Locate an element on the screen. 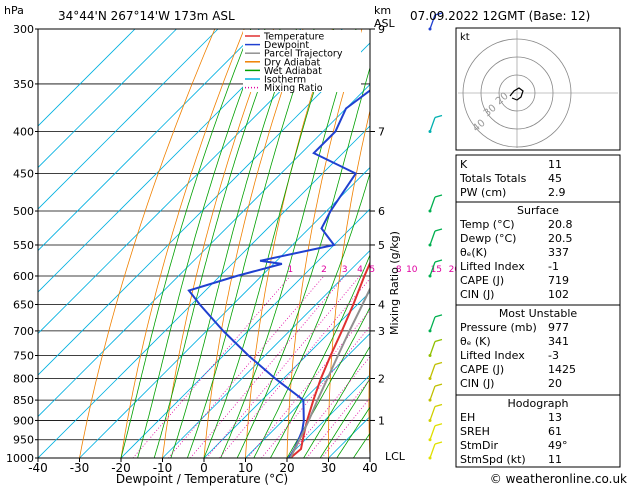 The height and width of the screenshot is (486, 629). mixing-ratio-label: 4 is located at coordinates (360, 270).